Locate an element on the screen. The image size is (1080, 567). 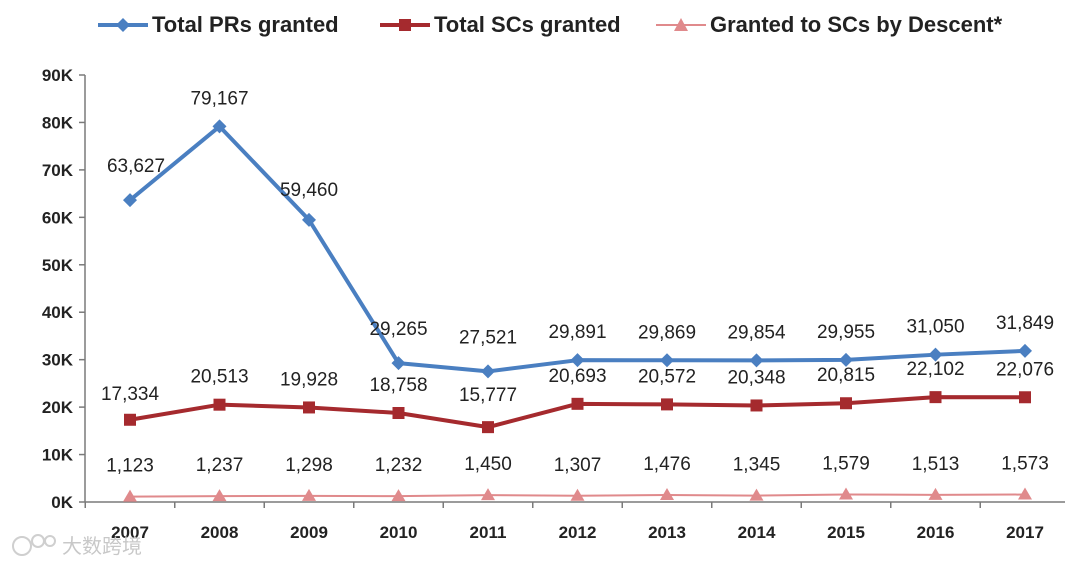
watermark: 大数跨境 is located at coordinates (77, 546).